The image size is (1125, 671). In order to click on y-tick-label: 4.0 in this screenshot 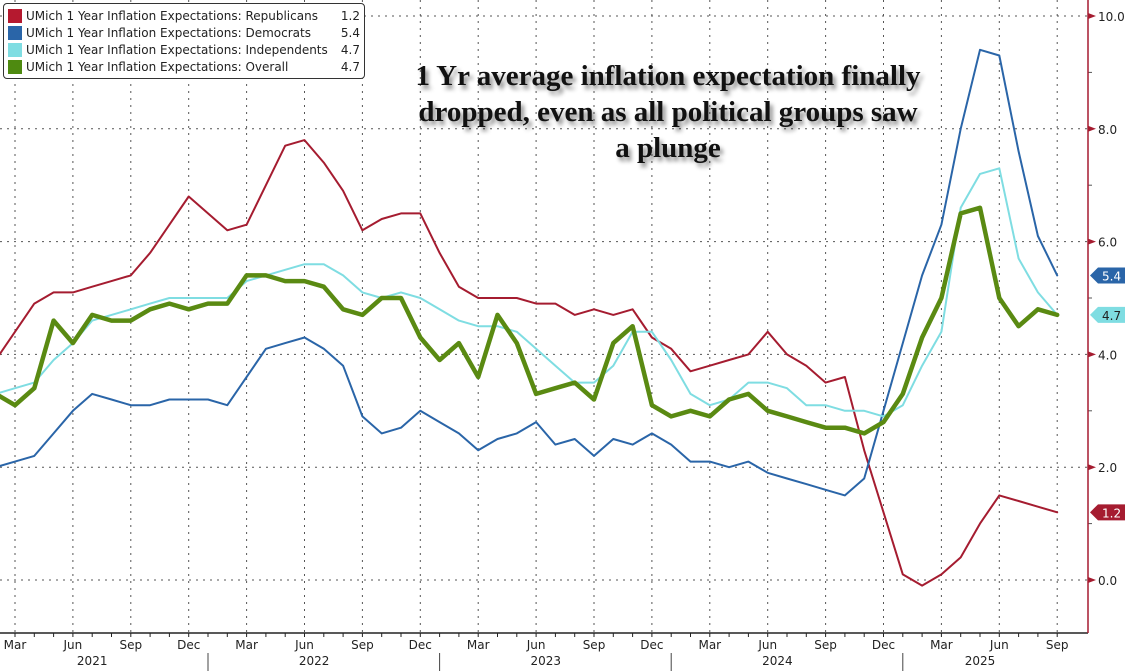, I will do `click(1107, 355)`.